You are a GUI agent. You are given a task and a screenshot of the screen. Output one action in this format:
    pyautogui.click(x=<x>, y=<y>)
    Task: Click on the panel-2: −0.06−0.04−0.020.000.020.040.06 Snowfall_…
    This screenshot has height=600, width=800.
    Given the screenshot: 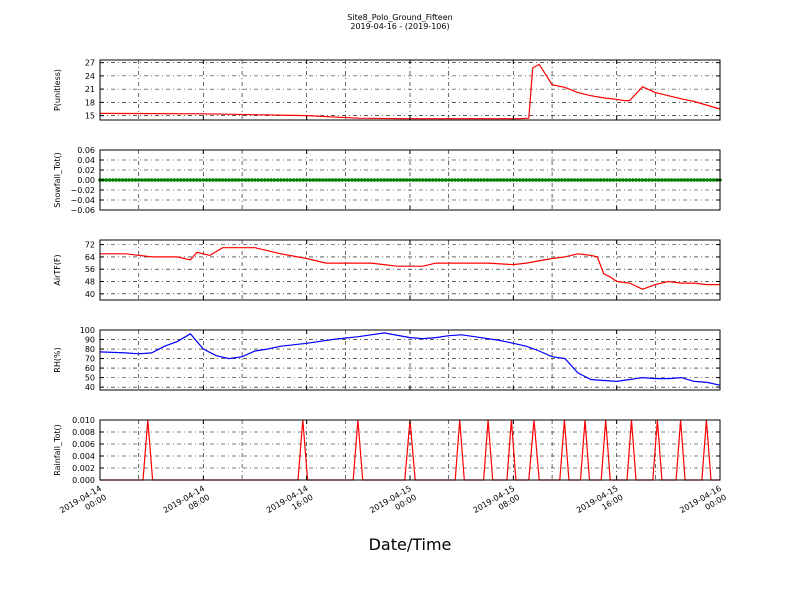 What is the action you would take?
    pyautogui.click(x=387, y=180)
    